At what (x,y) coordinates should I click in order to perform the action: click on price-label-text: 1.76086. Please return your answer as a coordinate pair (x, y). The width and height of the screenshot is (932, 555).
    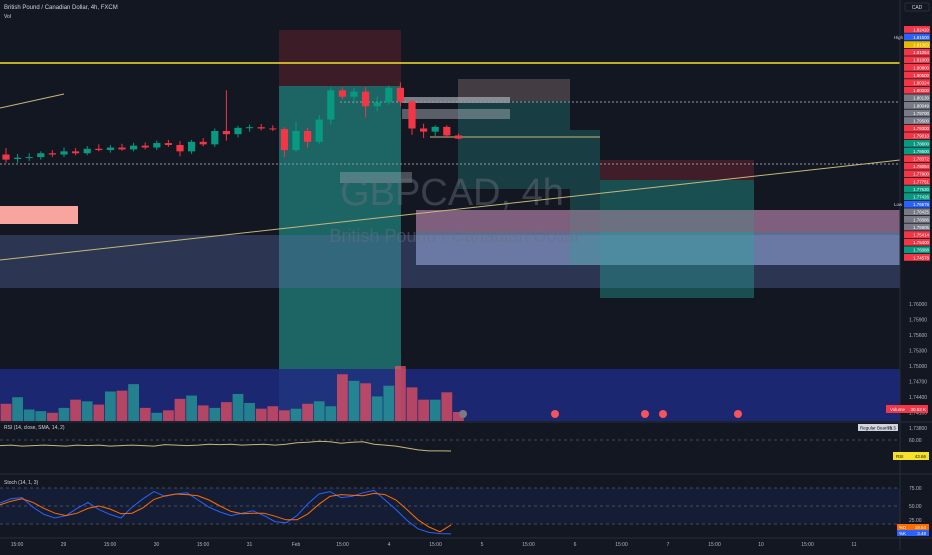
    Looking at the image, I should click on (921, 219).